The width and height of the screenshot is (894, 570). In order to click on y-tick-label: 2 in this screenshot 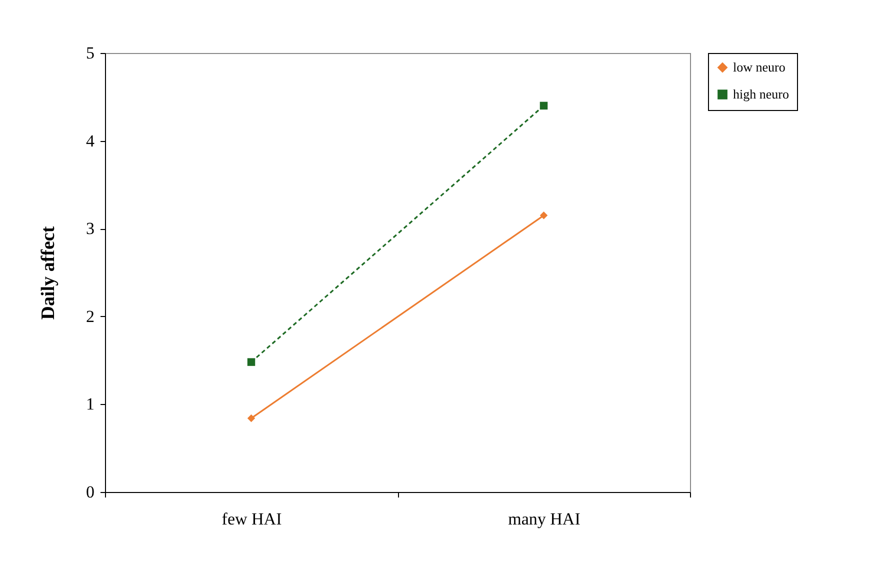, I will do `click(90, 316)`.